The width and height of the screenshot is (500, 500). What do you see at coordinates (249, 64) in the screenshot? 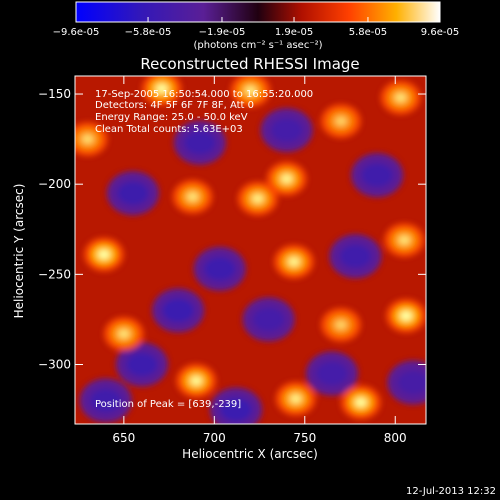
I see `chart-title: Reconstructed RHESSI Image` at bounding box center [249, 64].